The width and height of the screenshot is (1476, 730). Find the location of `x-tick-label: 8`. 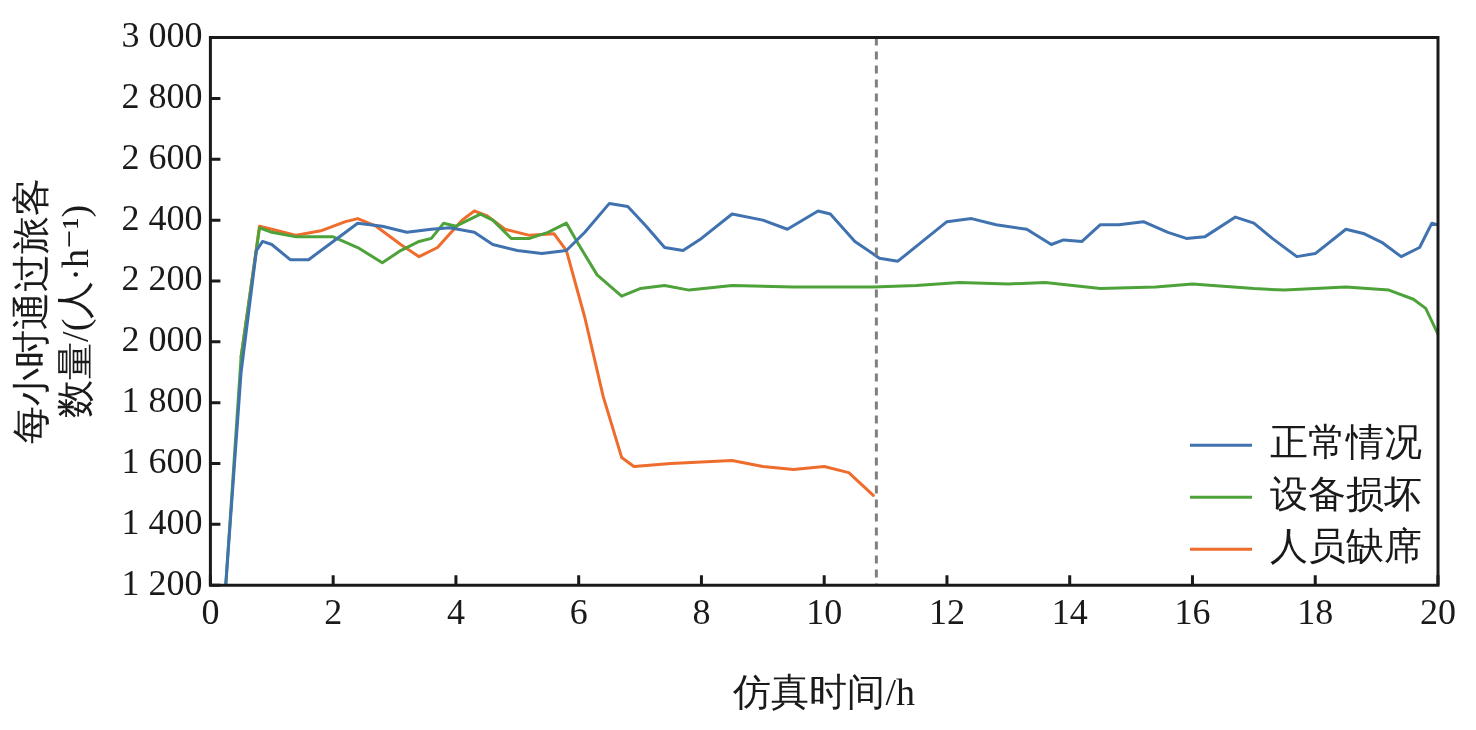

x-tick-label: 8 is located at coordinates (701, 612).